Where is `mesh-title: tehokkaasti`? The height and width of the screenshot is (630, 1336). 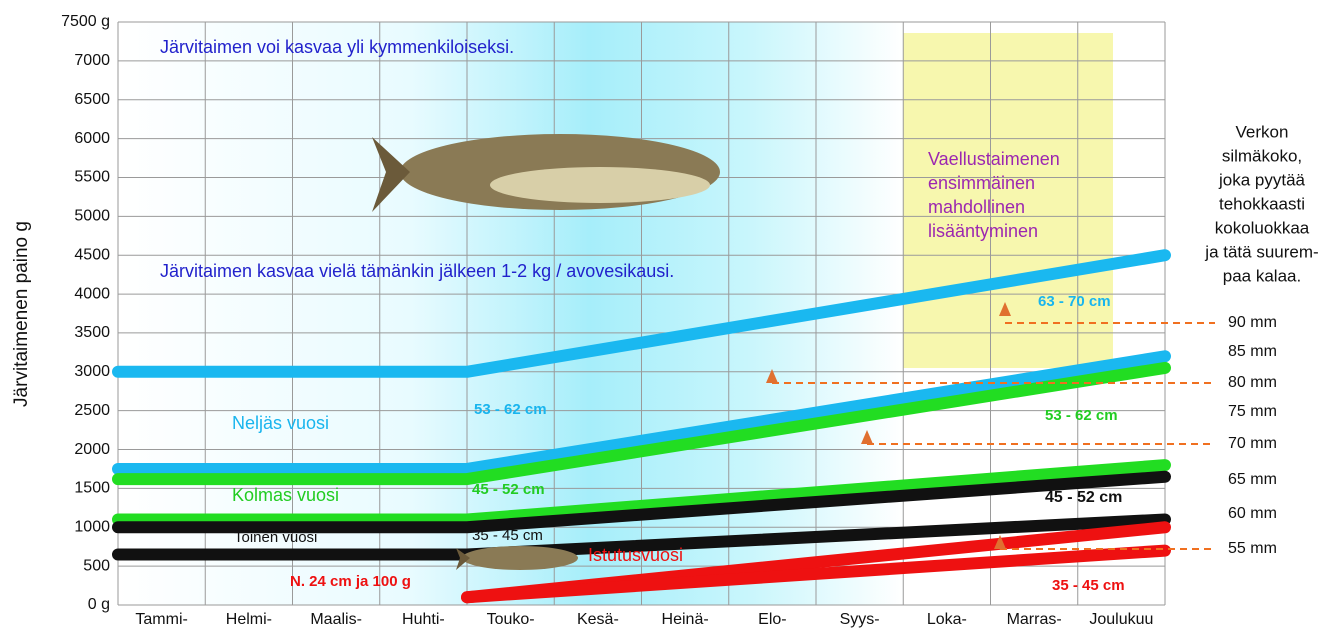 mesh-title: tehokkaasti is located at coordinates (1262, 203).